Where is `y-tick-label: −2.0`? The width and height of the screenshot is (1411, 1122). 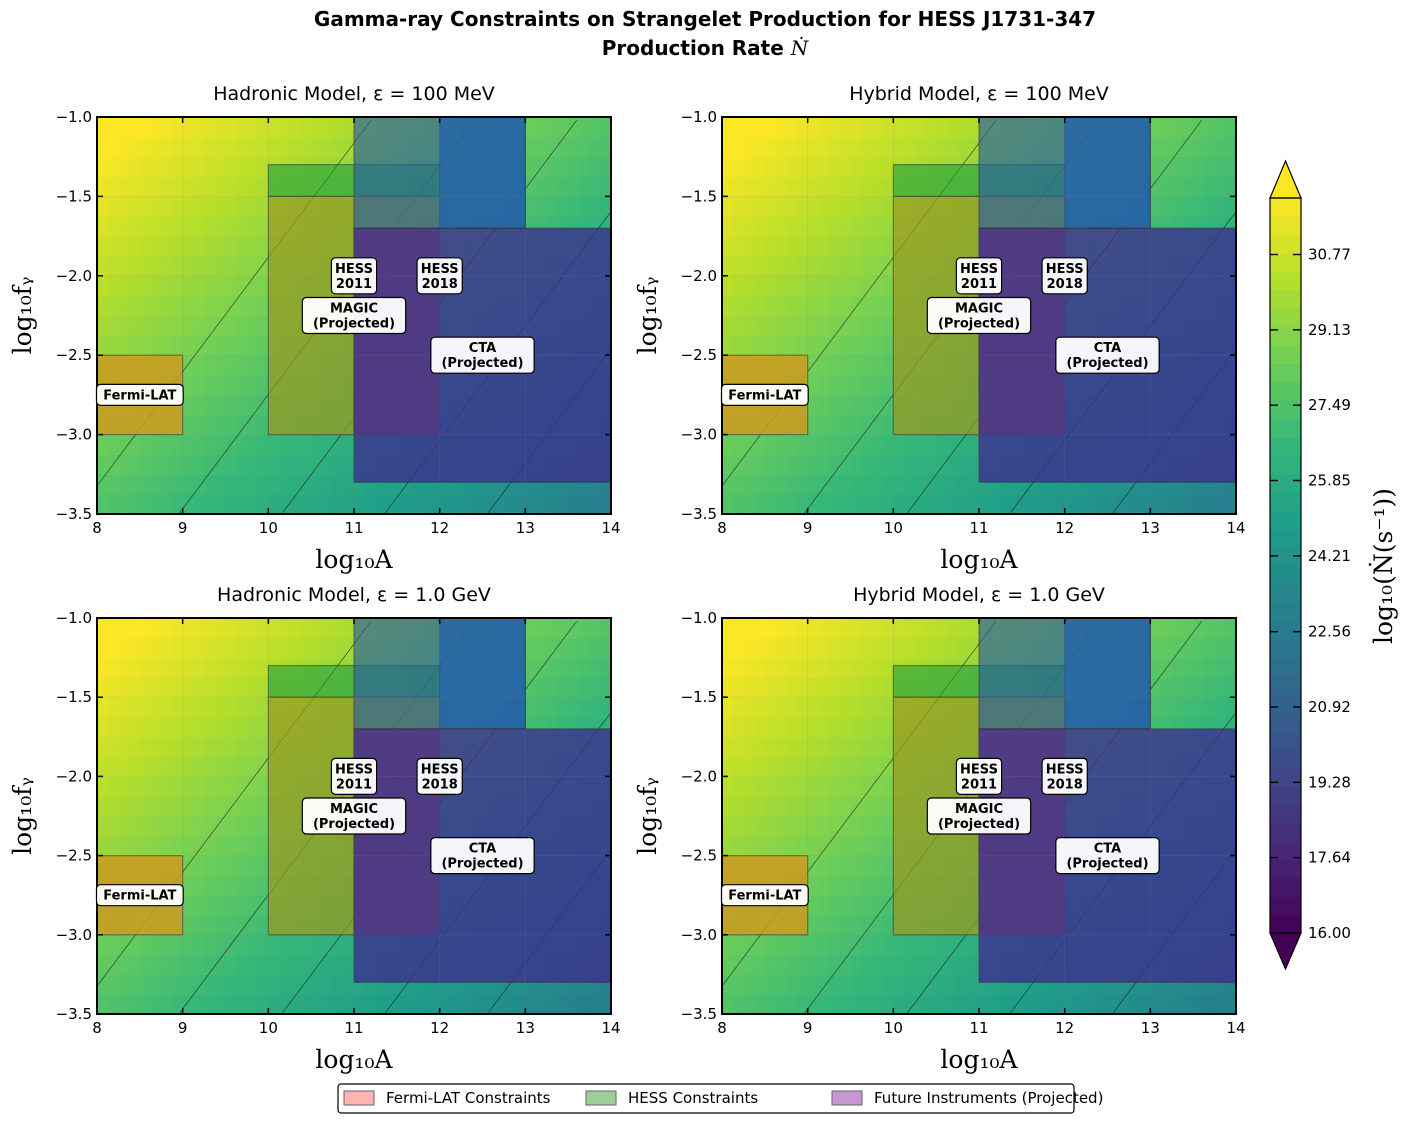
y-tick-label: −2.0 is located at coordinates (699, 276).